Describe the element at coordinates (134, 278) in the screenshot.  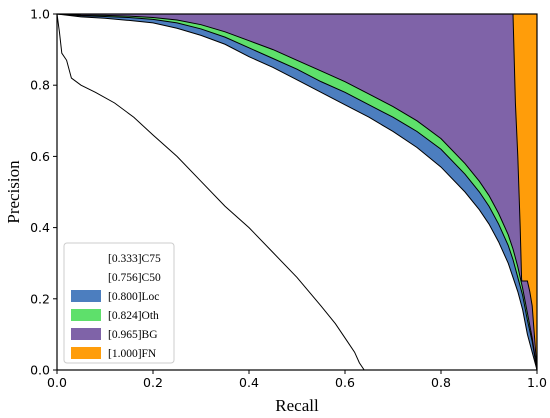
I see `legend-label: [0.756]C50` at that location.